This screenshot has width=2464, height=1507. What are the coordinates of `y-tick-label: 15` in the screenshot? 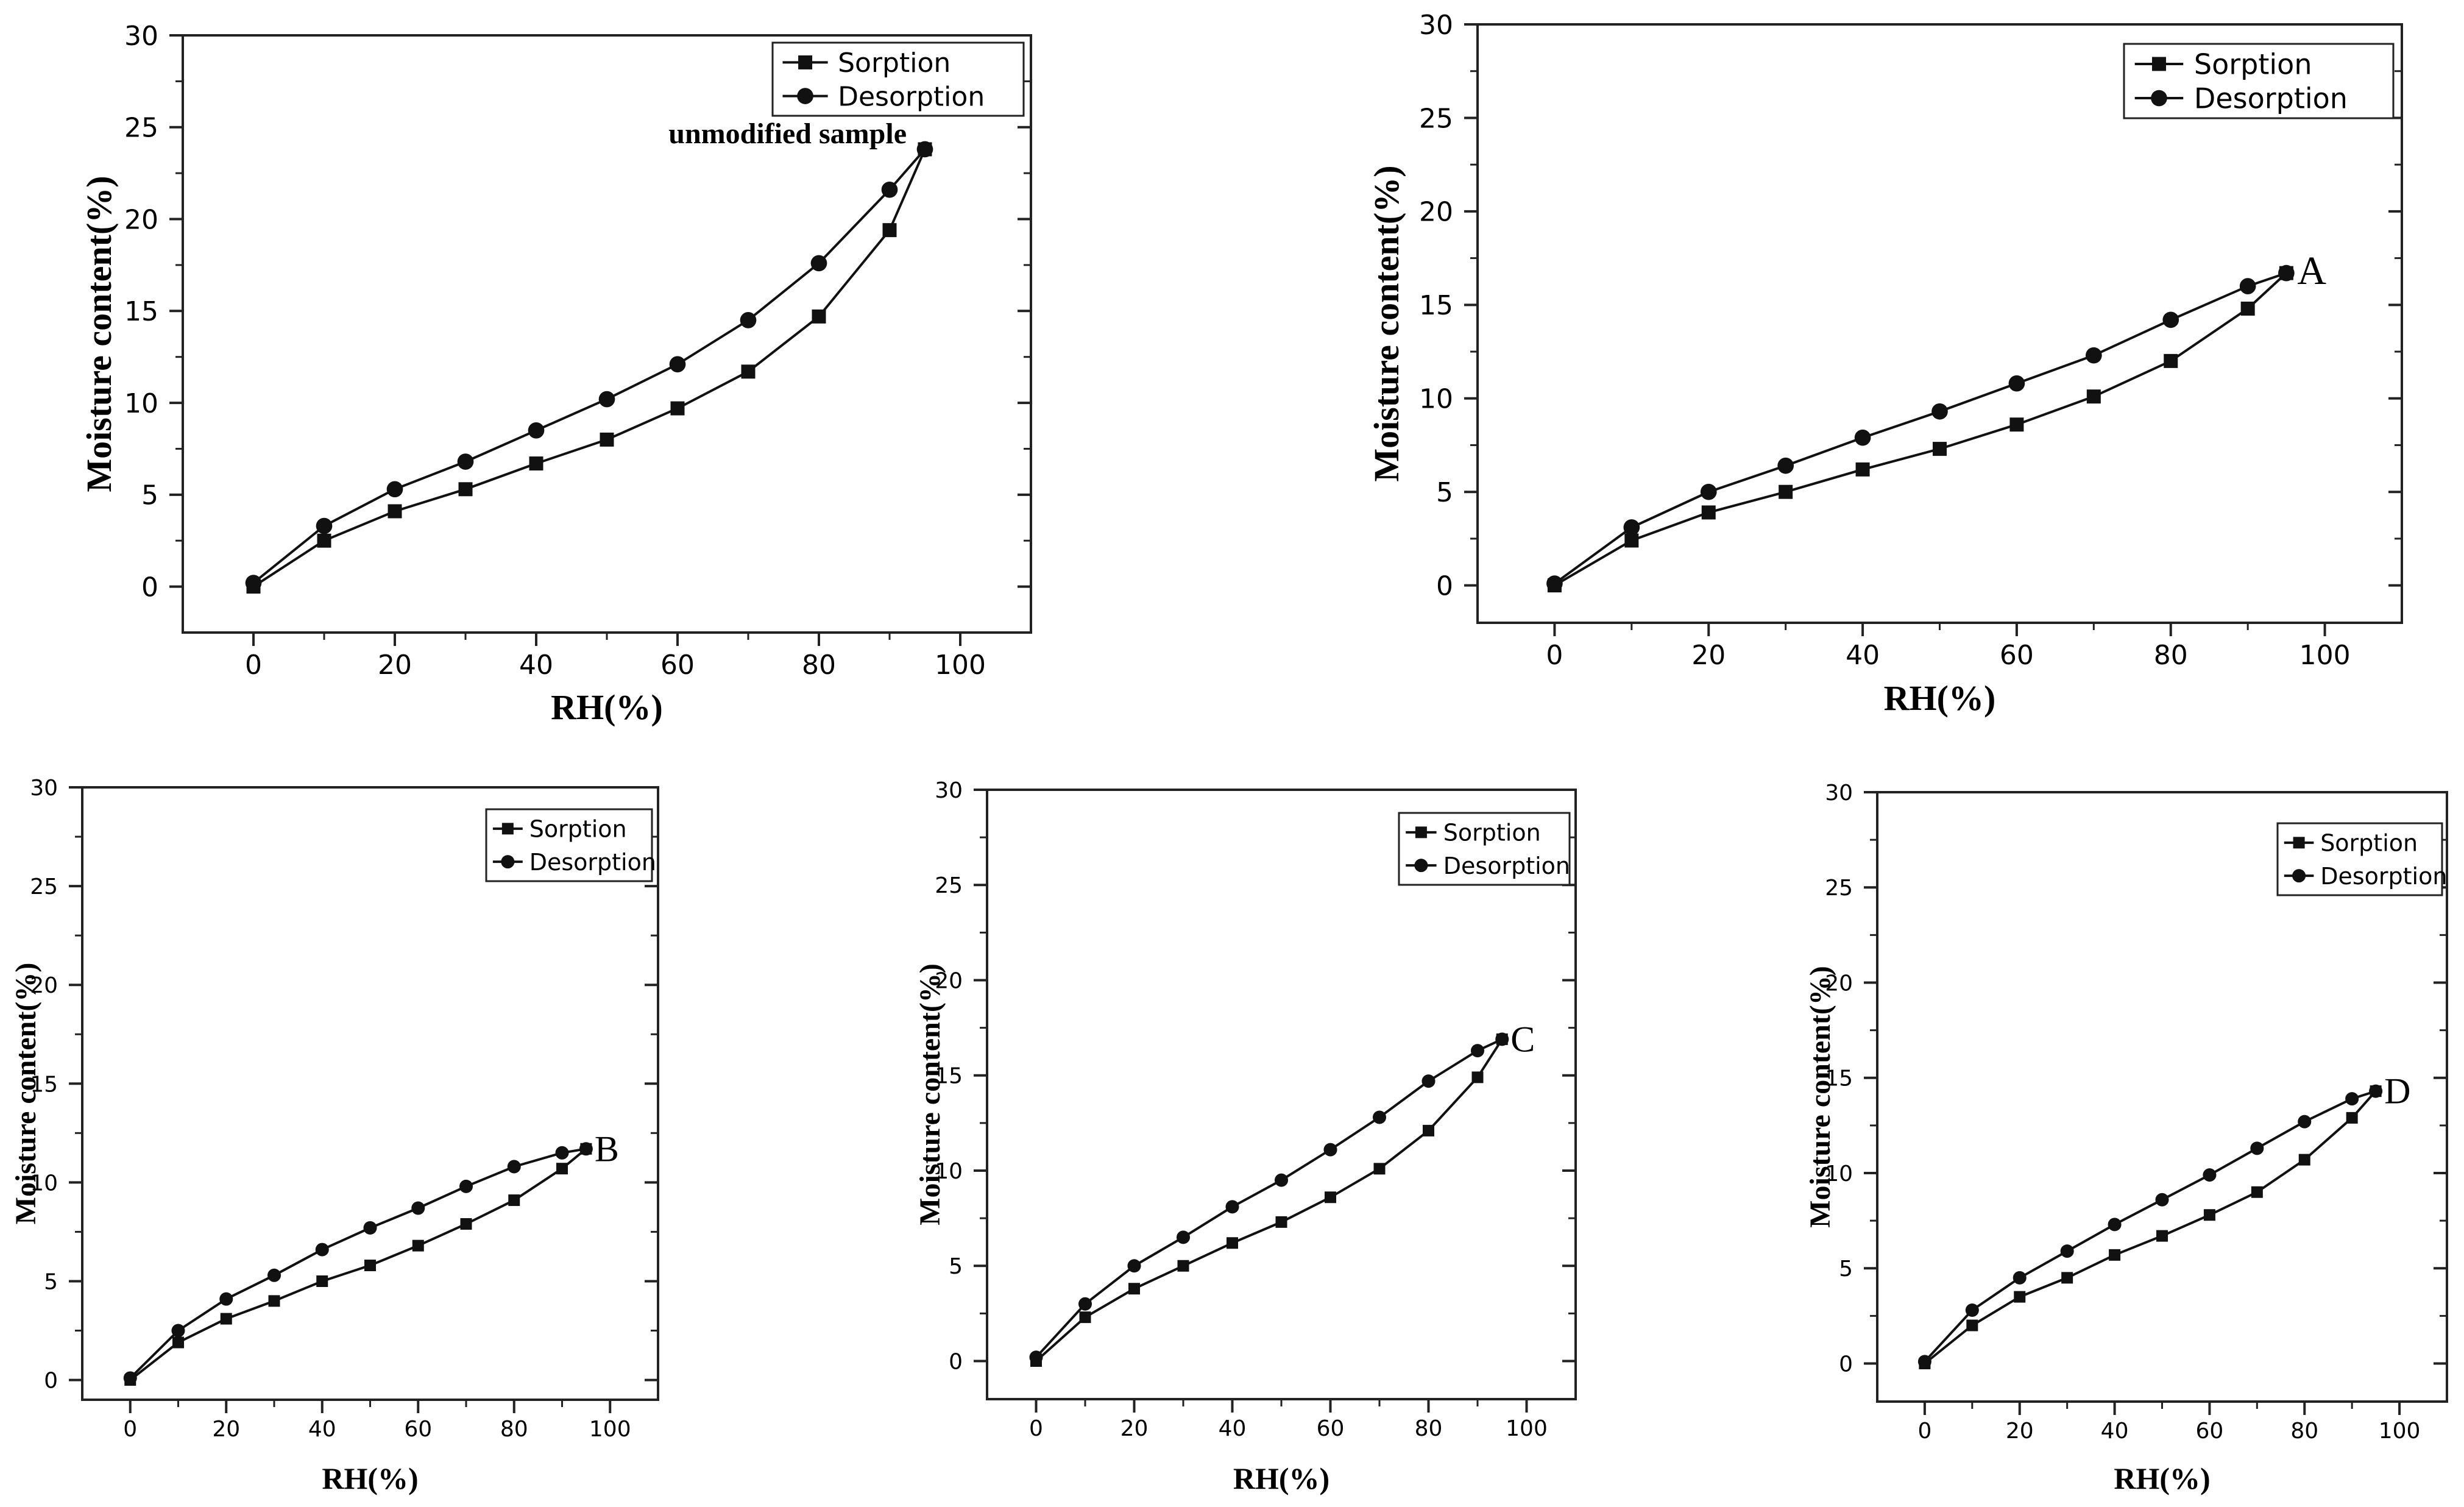 It's located at (949, 1076).